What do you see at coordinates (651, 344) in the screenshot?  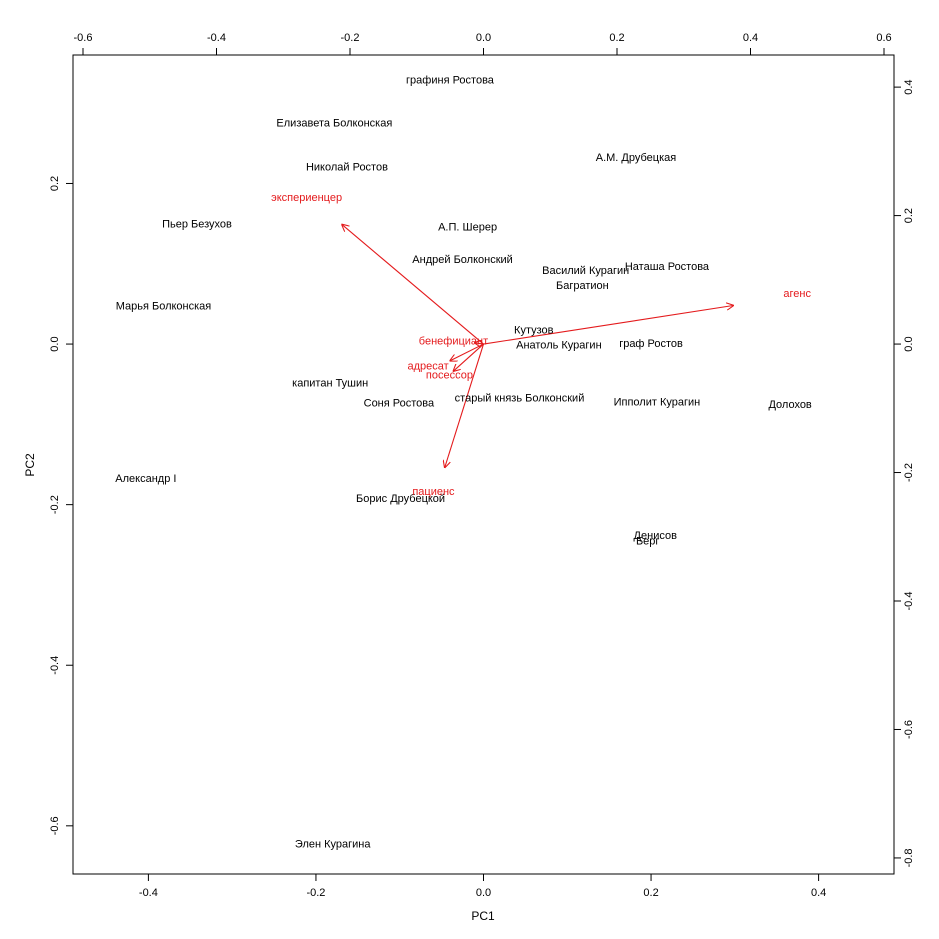 I see `observation-label: граф Ростов` at bounding box center [651, 344].